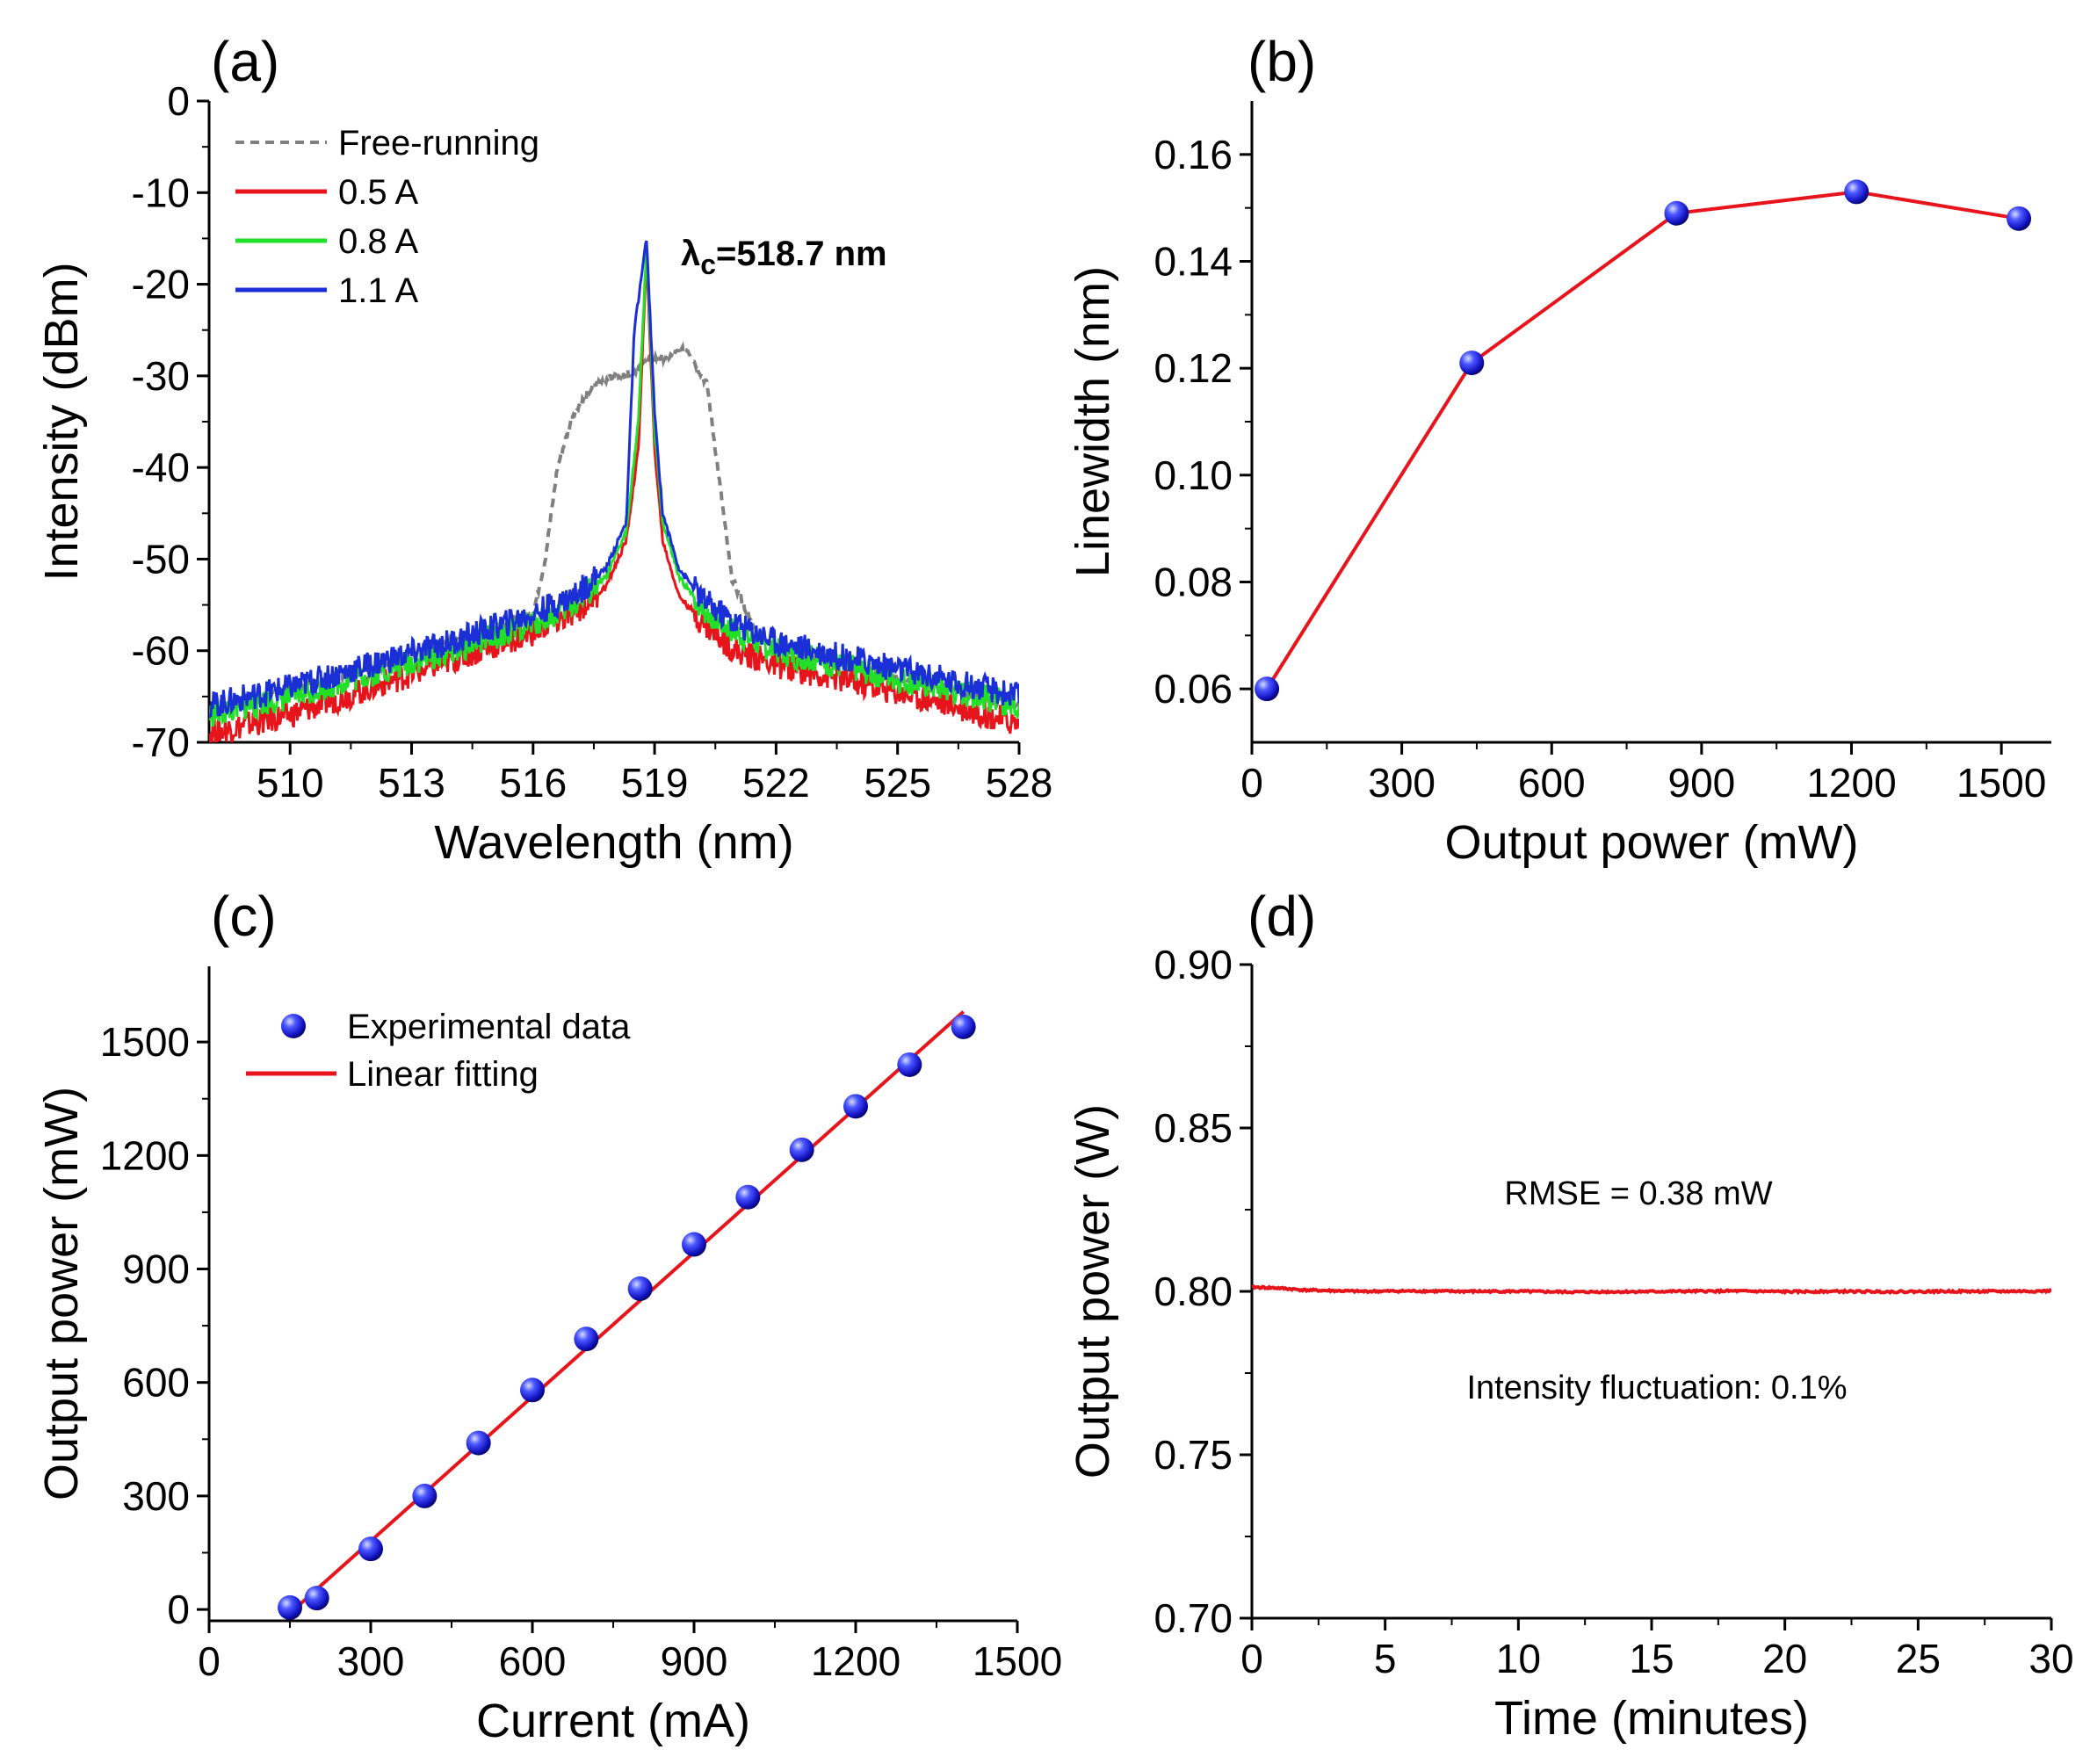  I want to click on x-tick-label: 519, so click(655, 783).